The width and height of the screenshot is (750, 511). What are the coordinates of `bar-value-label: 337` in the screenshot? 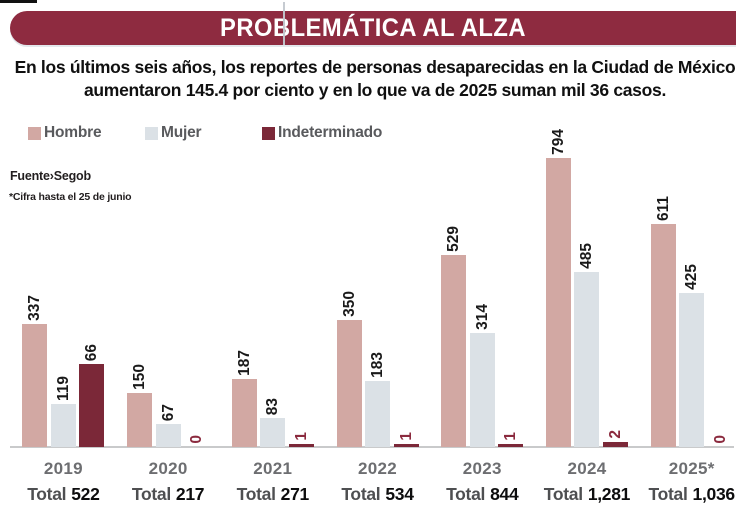 It's located at (35, 308).